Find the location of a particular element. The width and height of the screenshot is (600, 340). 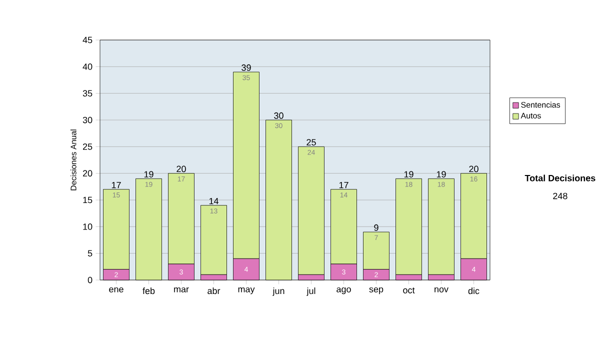

x-tick-label: nov is located at coordinates (441, 289).